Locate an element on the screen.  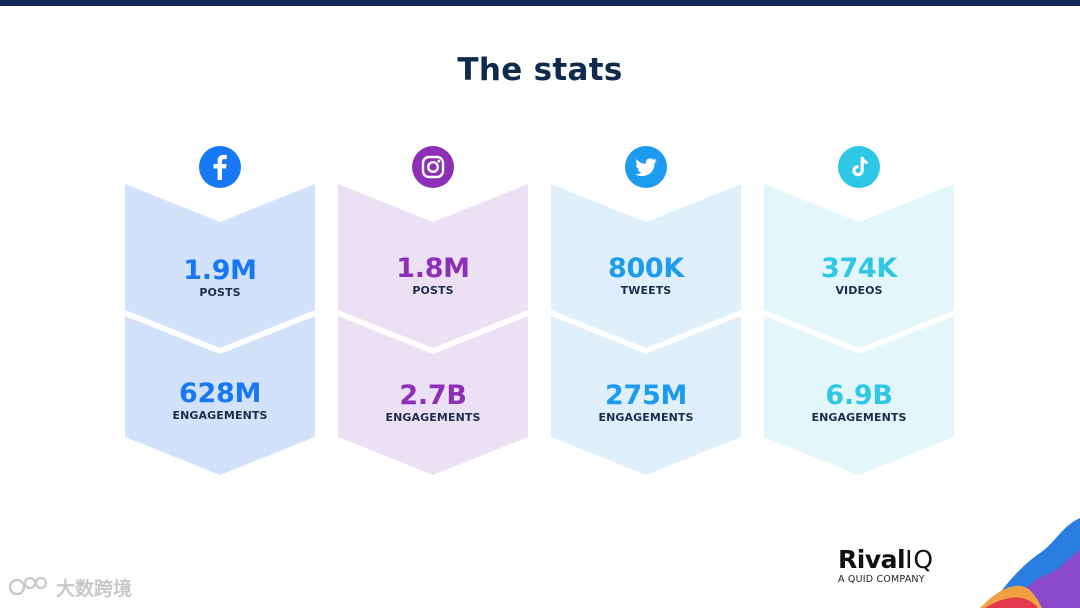
stat-primary: 374K VIDEOS is located at coordinates (859, 276).